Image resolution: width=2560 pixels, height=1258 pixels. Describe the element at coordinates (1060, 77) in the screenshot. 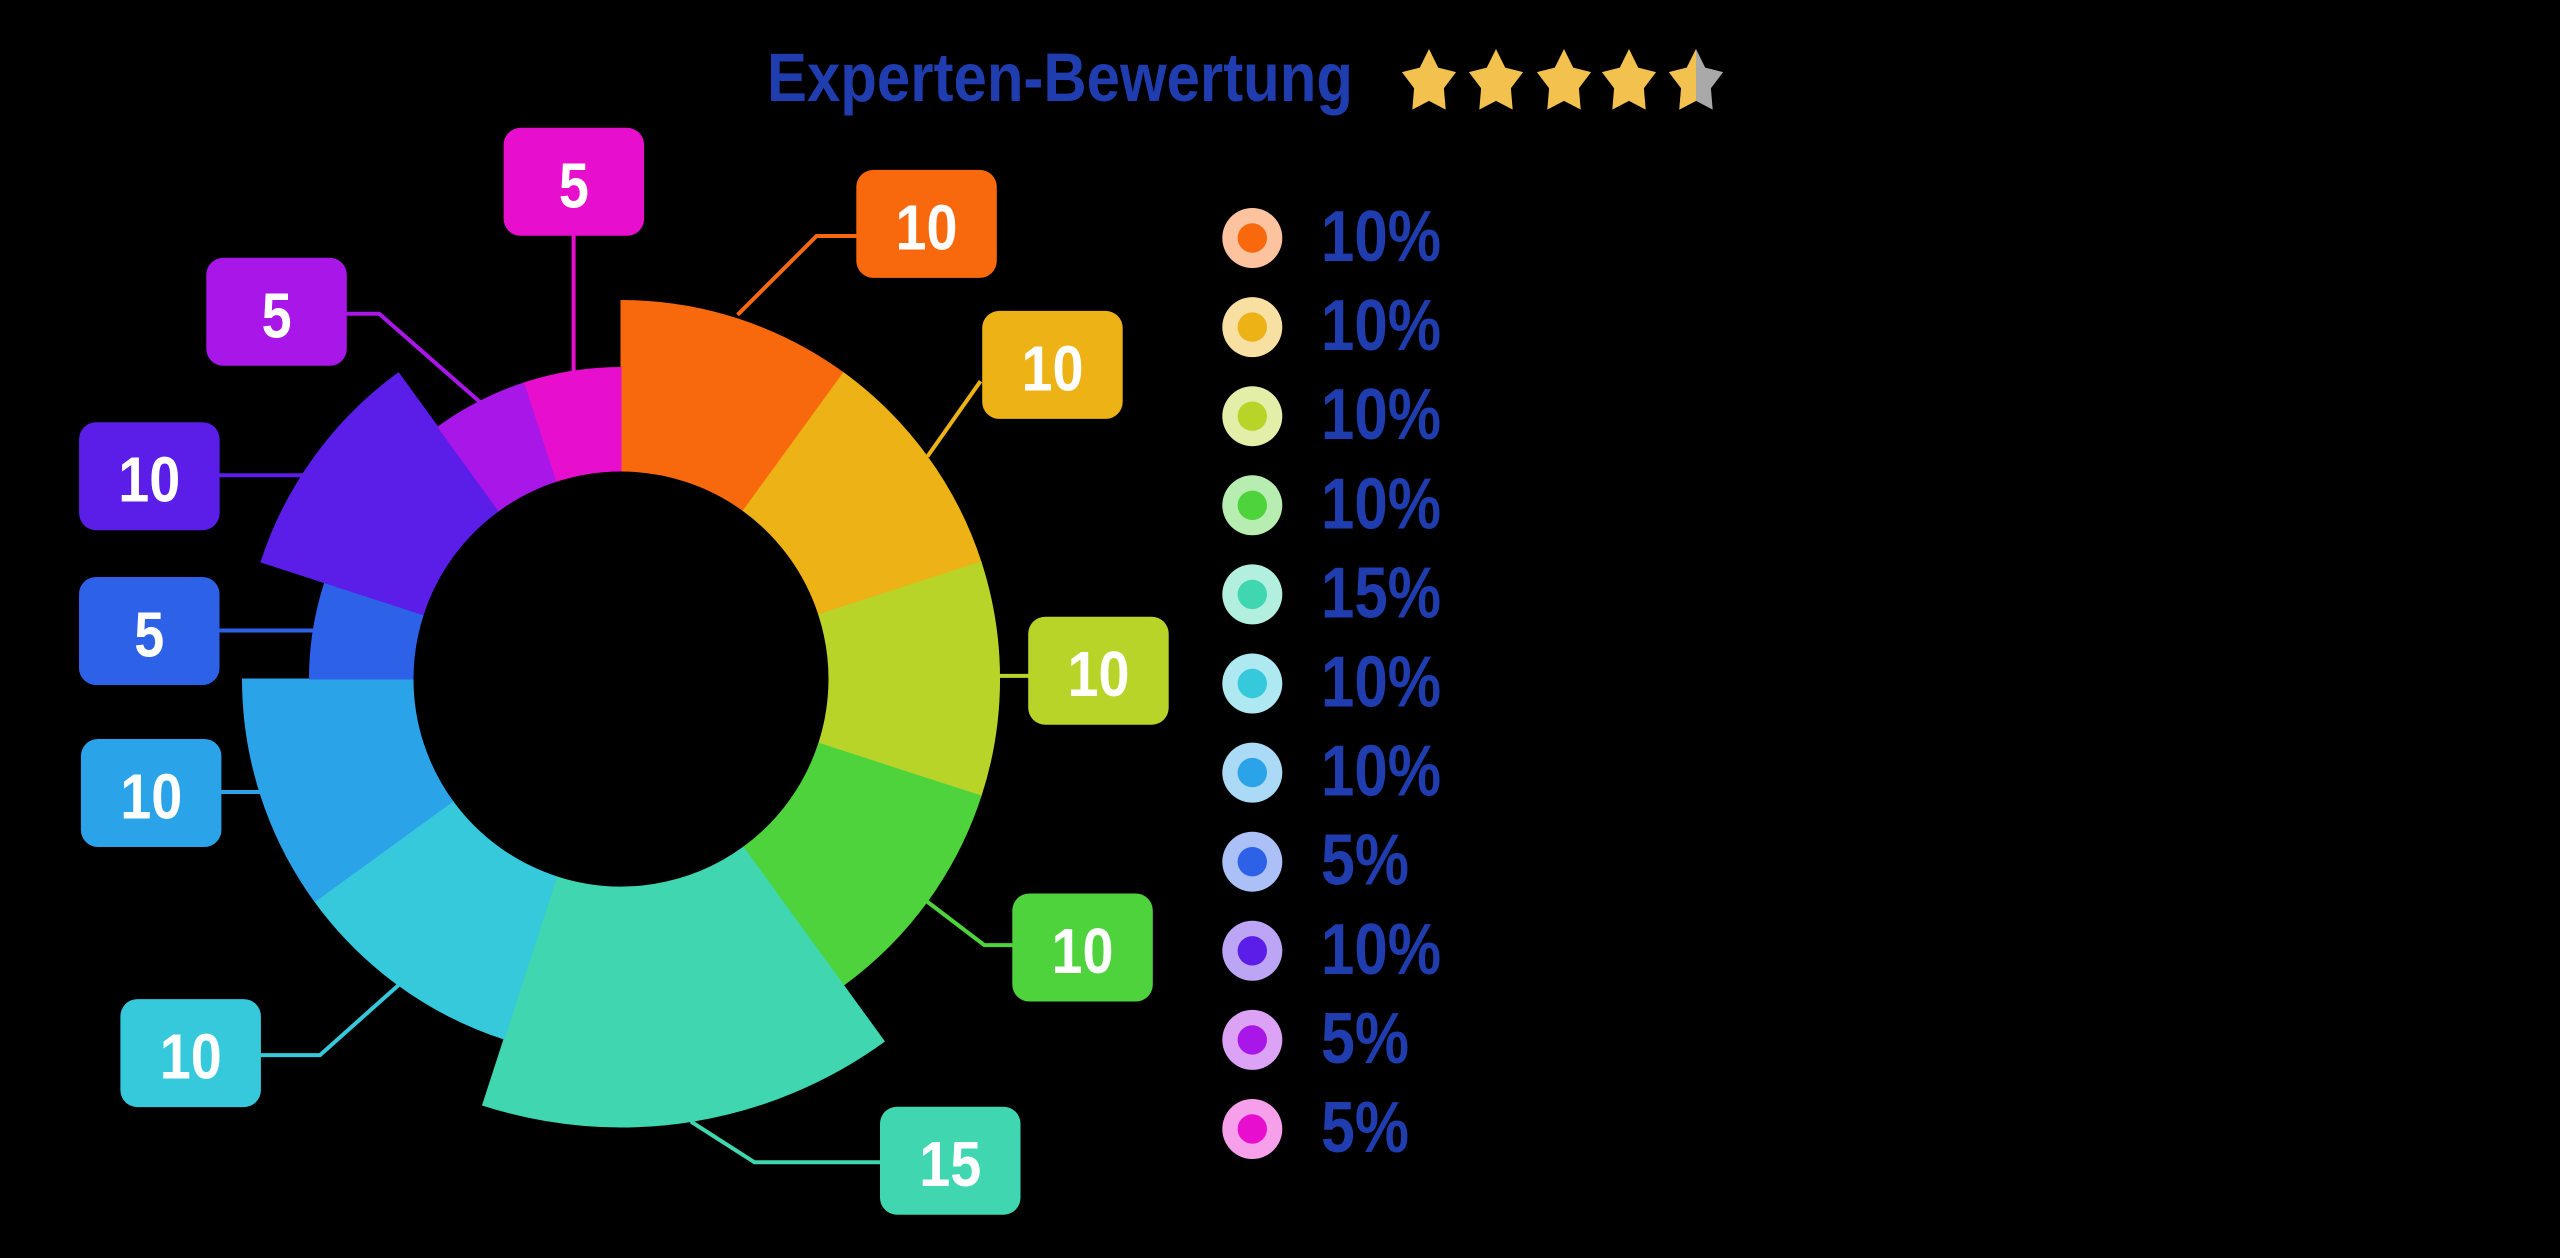

I see `svg-text: Experten-Bewertung` at that location.